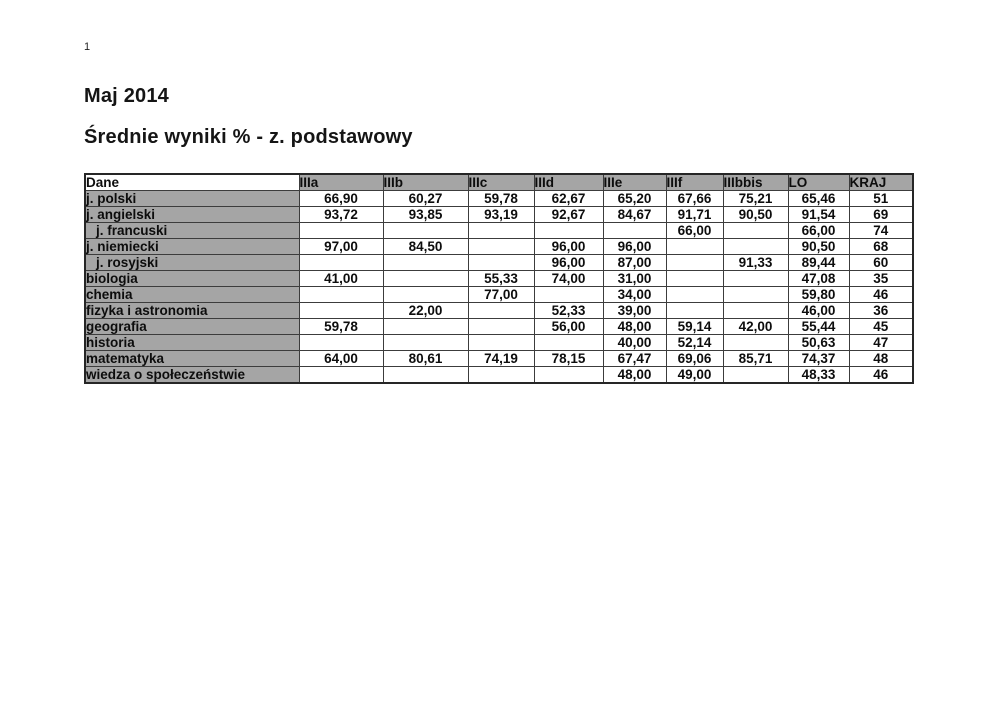 This screenshot has width=992, height=702. I want to click on table-row: historia 40,00 52,14 50,63 47, so click(499, 342).